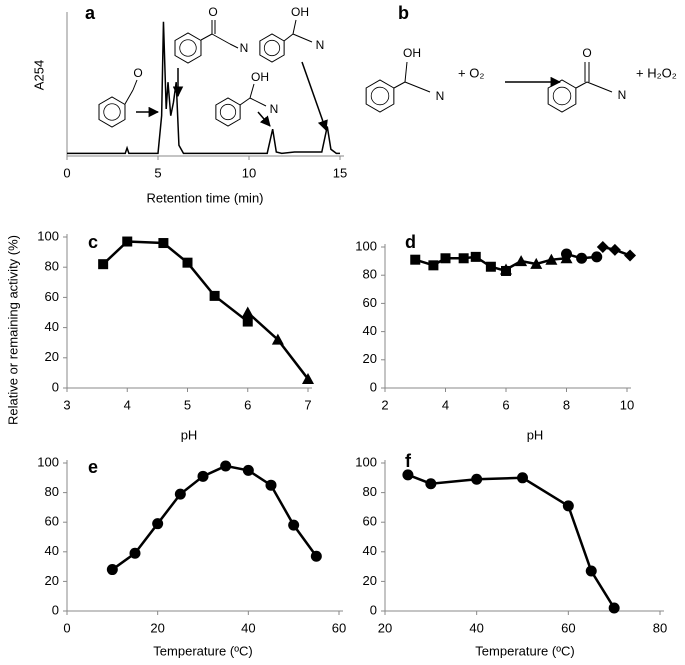 The width and height of the screenshot is (685, 665). Describe the element at coordinates (476, 627) in the screenshot. I see `x-tick-label: 40` at that location.